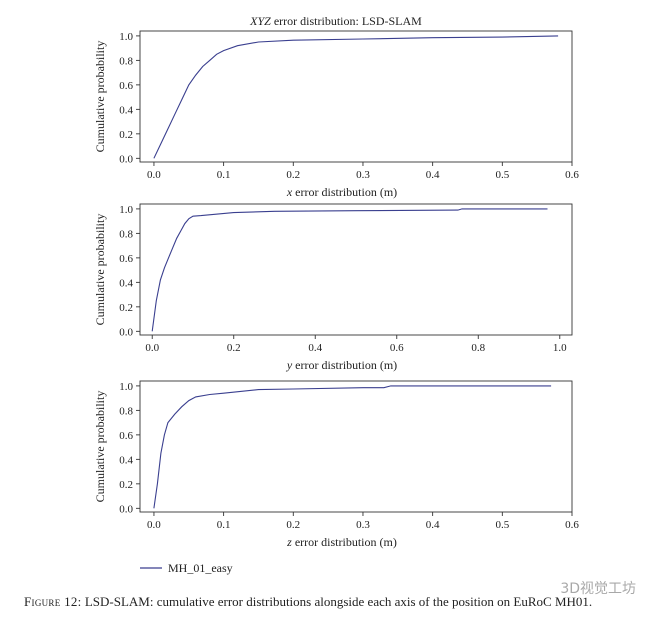 The width and height of the screenshot is (654, 623). Describe the element at coordinates (341, 365) in the screenshot. I see `x-axis-label: y error distribution (m)` at that location.